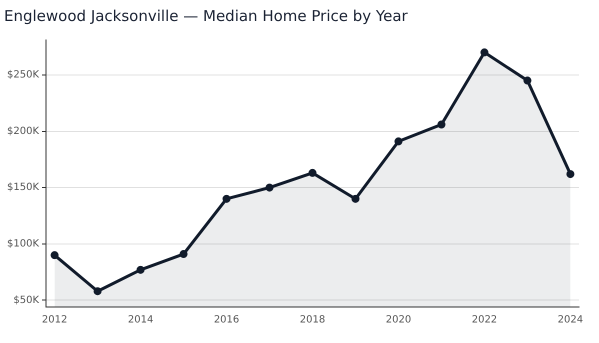 The image size is (599, 343). What do you see at coordinates (23, 75) in the screenshot?
I see `y-tick-label: $250K` at bounding box center [23, 75].